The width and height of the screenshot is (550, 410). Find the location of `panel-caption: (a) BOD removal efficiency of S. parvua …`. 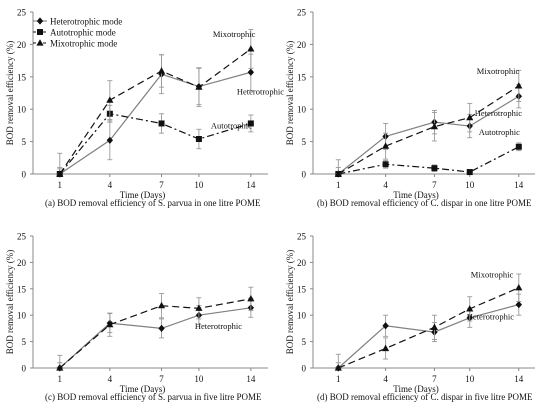

panel-caption: (a) BOD removal efficiency of S. parvua … is located at coordinates (153, 203).